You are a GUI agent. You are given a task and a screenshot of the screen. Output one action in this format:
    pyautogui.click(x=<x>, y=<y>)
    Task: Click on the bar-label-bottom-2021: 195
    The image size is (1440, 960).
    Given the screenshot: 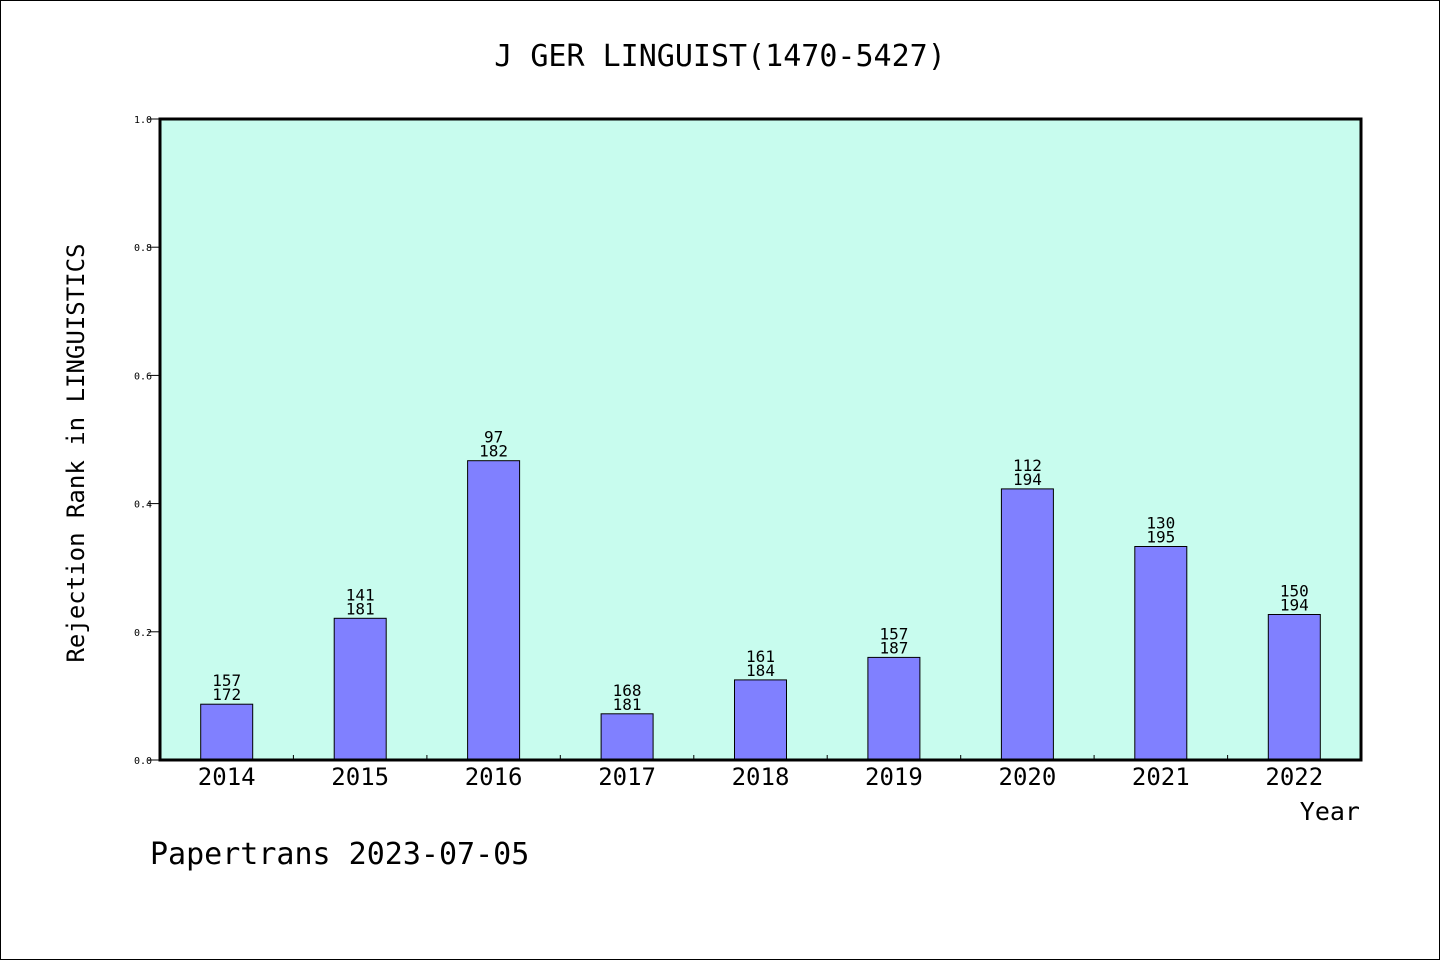 What is the action you would take?
    pyautogui.click(x=1160, y=537)
    